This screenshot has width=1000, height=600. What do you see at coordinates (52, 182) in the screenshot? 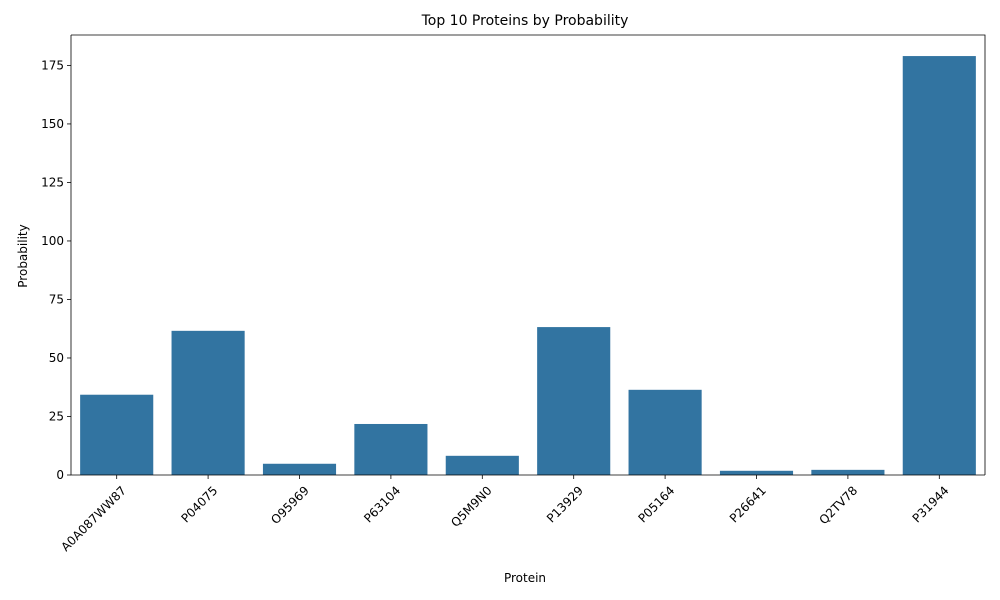
I see `y-tick-label: 125` at bounding box center [52, 182].